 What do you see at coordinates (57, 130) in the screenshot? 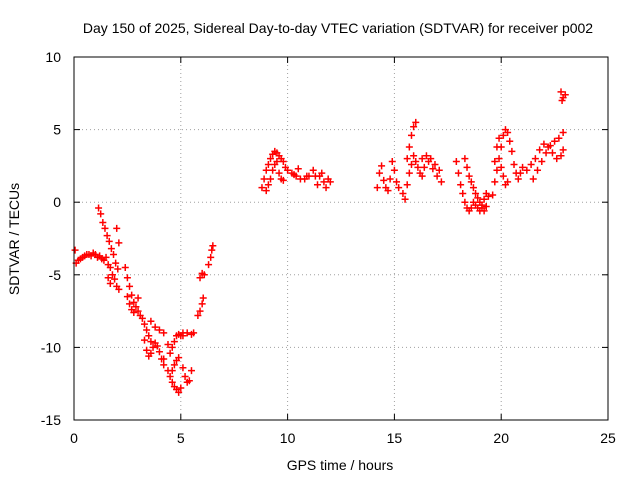
I see `y-tick-label: 5` at bounding box center [57, 130].